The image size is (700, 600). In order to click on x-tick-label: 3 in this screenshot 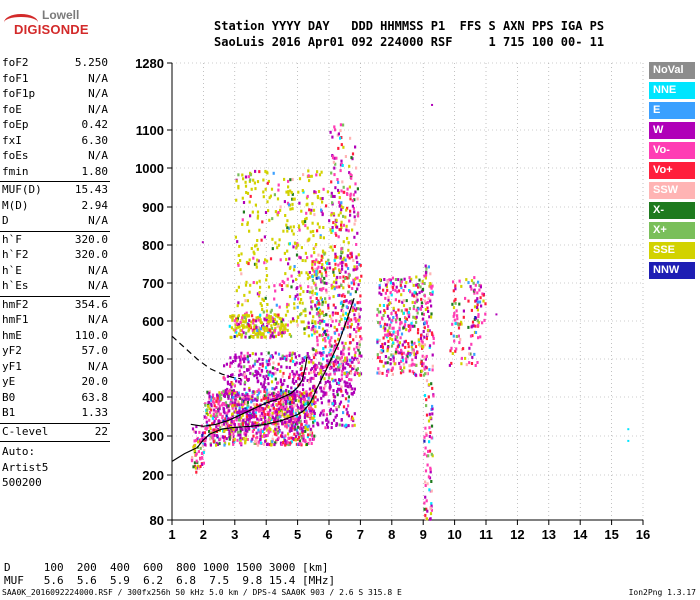, I will do `click(234, 534)`.